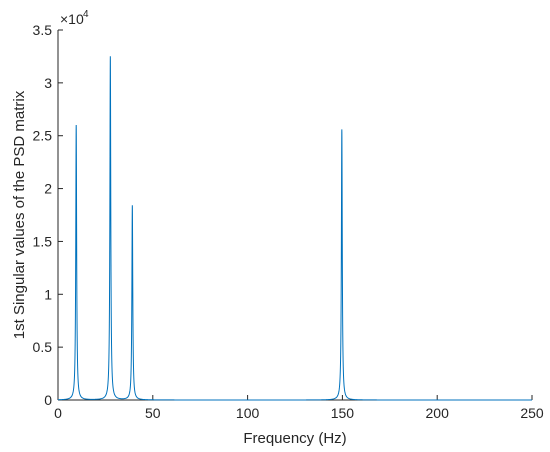 Image resolution: width=550 pixels, height=452 pixels. I want to click on y-exponent-label: ×10, so click(72, 19).